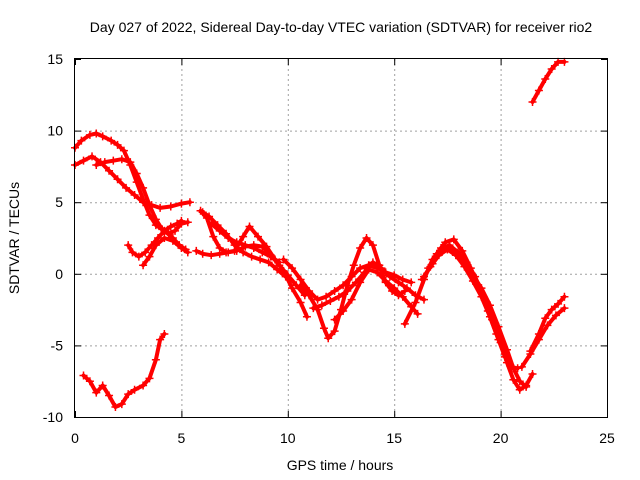  What do you see at coordinates (501, 438) in the screenshot?
I see `x-tick-label: 20` at bounding box center [501, 438].